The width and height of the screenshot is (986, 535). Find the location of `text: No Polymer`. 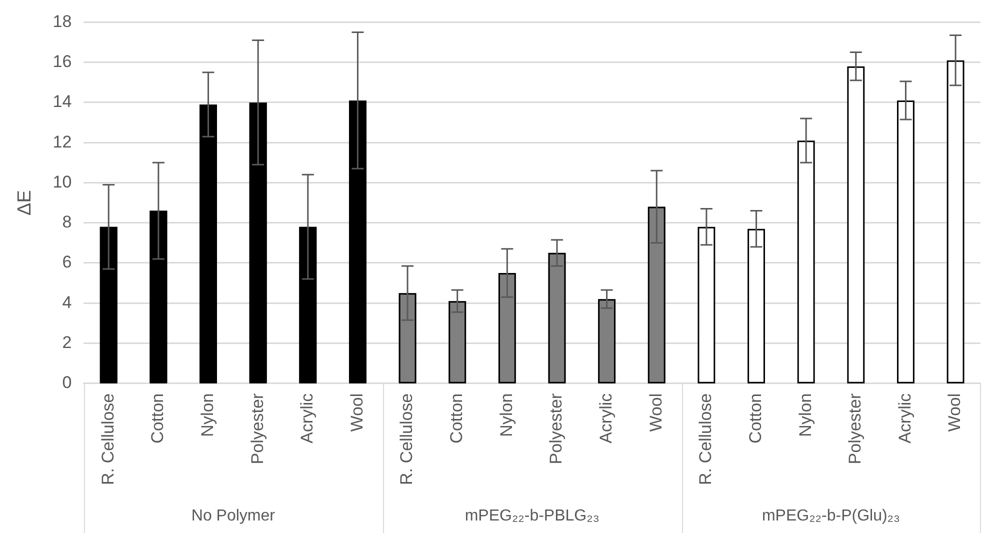

text: No Polymer is located at coordinates (233, 515).